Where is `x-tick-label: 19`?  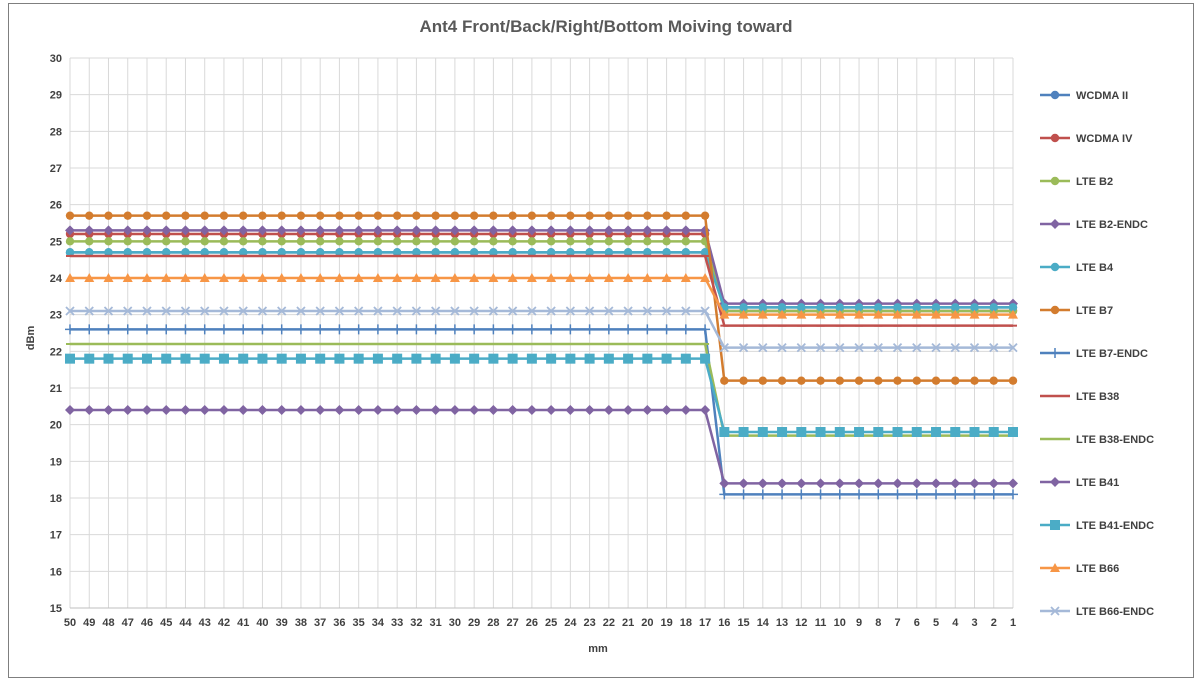
x-tick-label: 19 is located at coordinates (666, 623).